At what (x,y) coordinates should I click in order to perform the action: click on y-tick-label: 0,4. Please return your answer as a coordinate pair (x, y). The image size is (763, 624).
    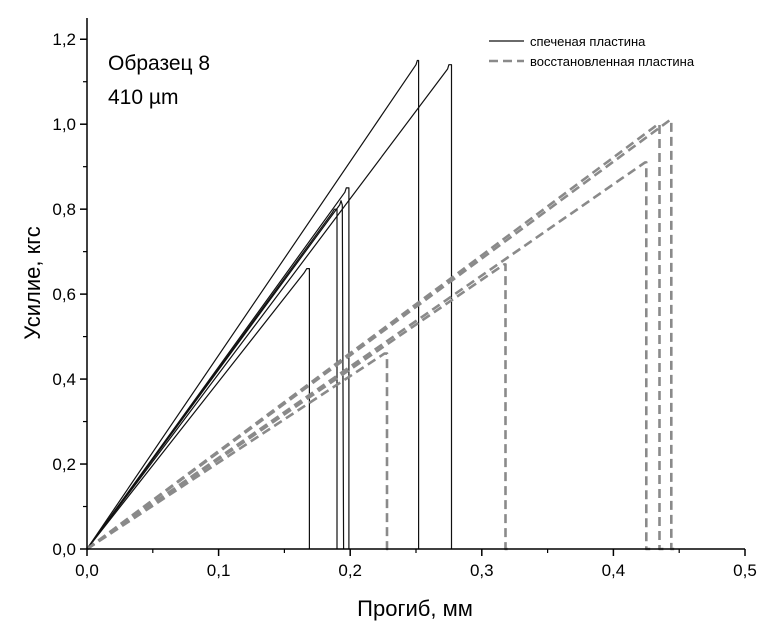
    Looking at the image, I should click on (64, 379).